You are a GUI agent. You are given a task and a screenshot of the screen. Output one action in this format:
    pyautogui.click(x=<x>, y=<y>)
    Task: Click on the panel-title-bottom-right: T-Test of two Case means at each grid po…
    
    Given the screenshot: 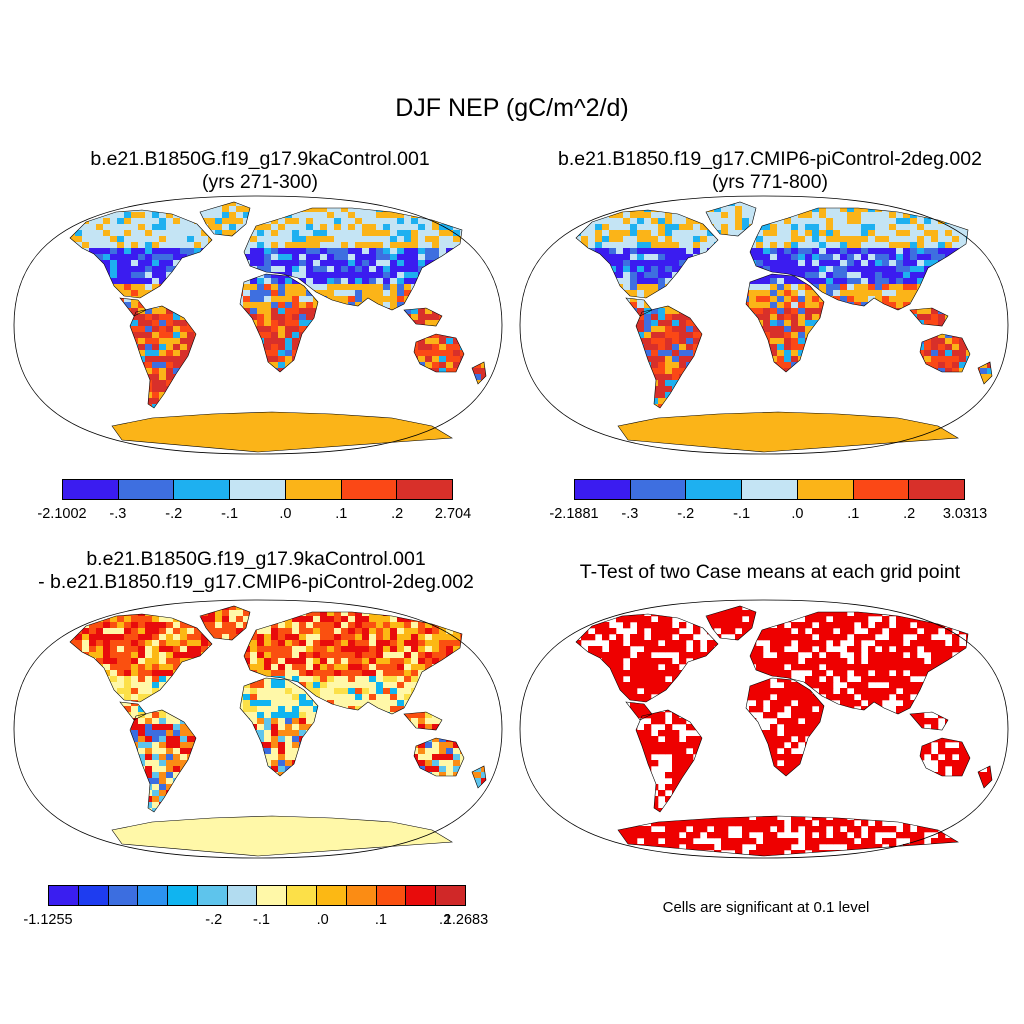 What is the action you would take?
    pyautogui.click(x=770, y=572)
    